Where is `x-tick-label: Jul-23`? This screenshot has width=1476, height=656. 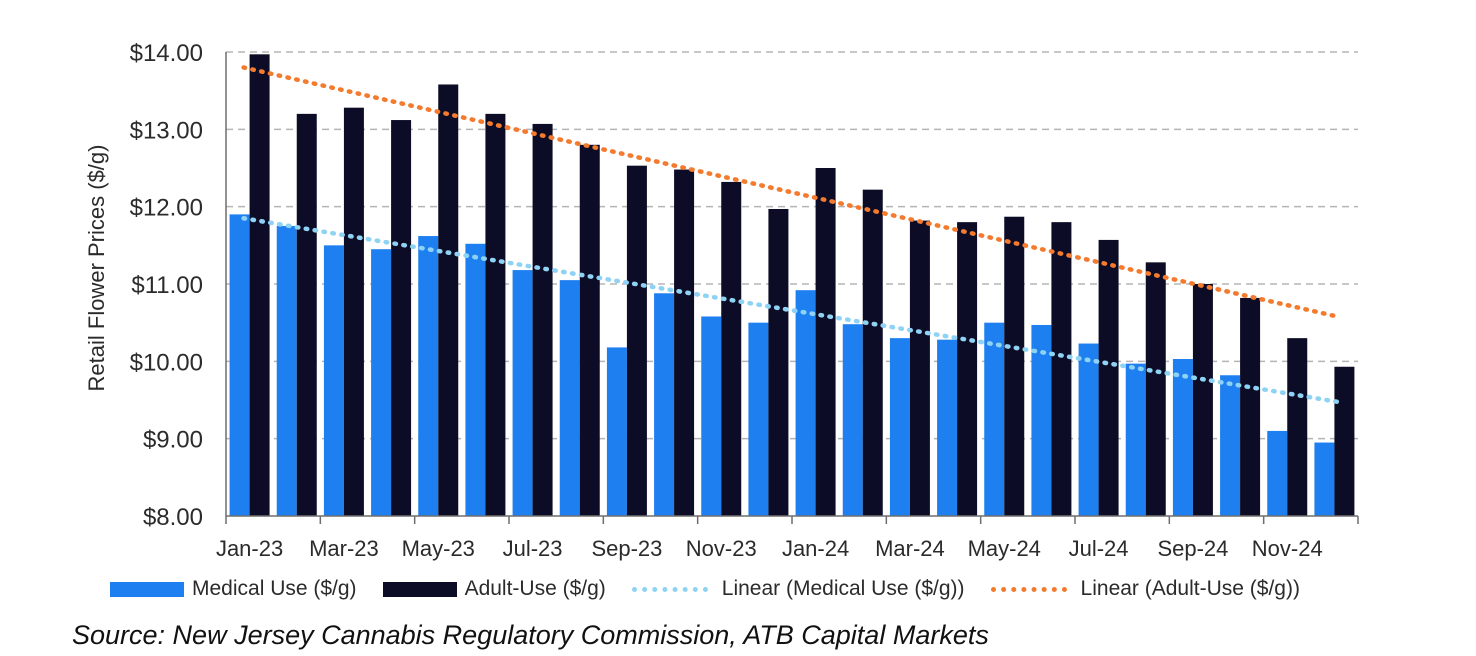 x-tick-label: Jul-23 is located at coordinates (533, 548).